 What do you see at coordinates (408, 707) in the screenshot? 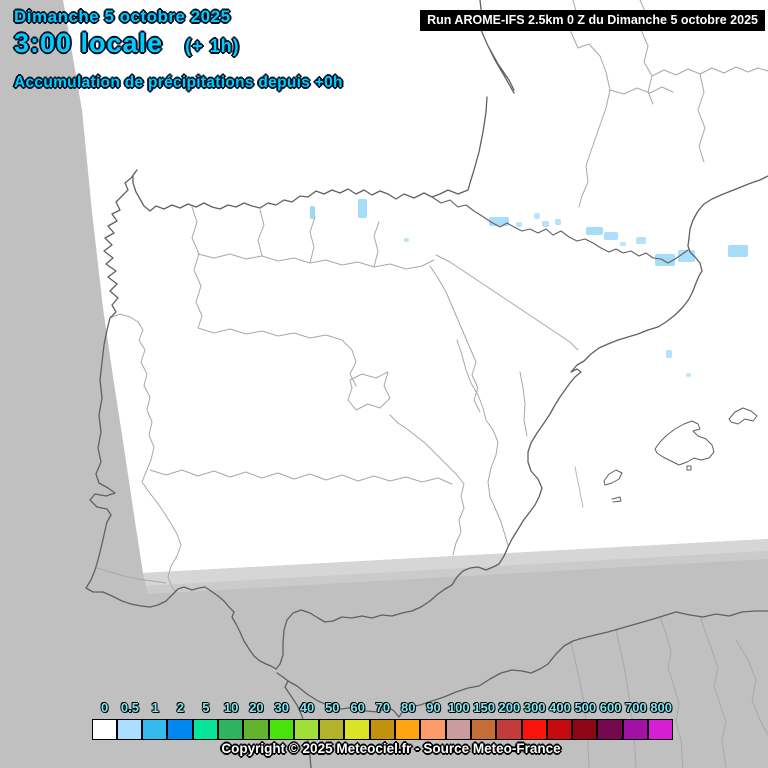
I see `colorbar-value: 80` at bounding box center [408, 707].